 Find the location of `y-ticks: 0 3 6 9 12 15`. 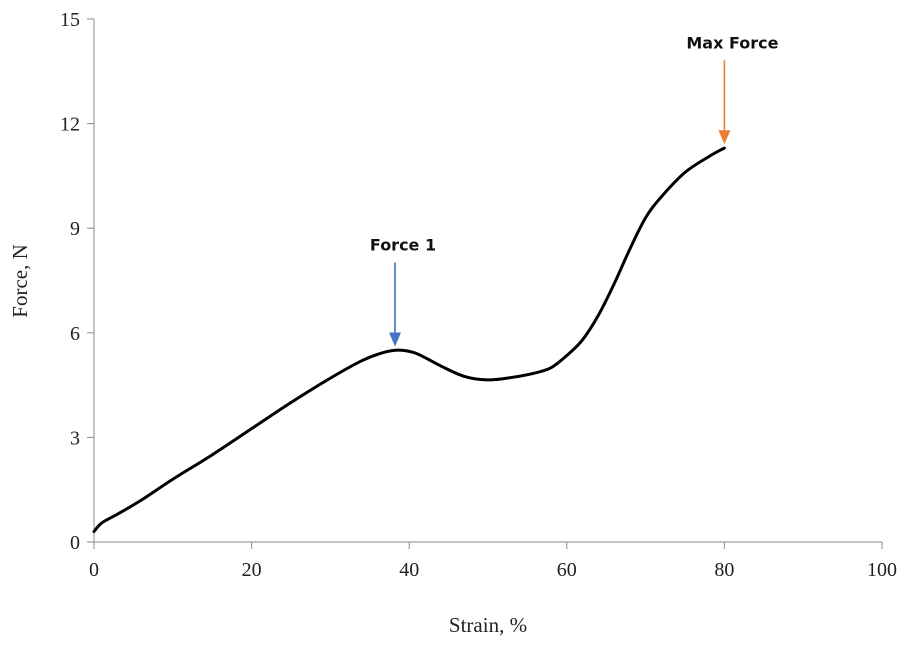

y-ticks: 0 3 6 9 12 15 is located at coordinates (77, 281).